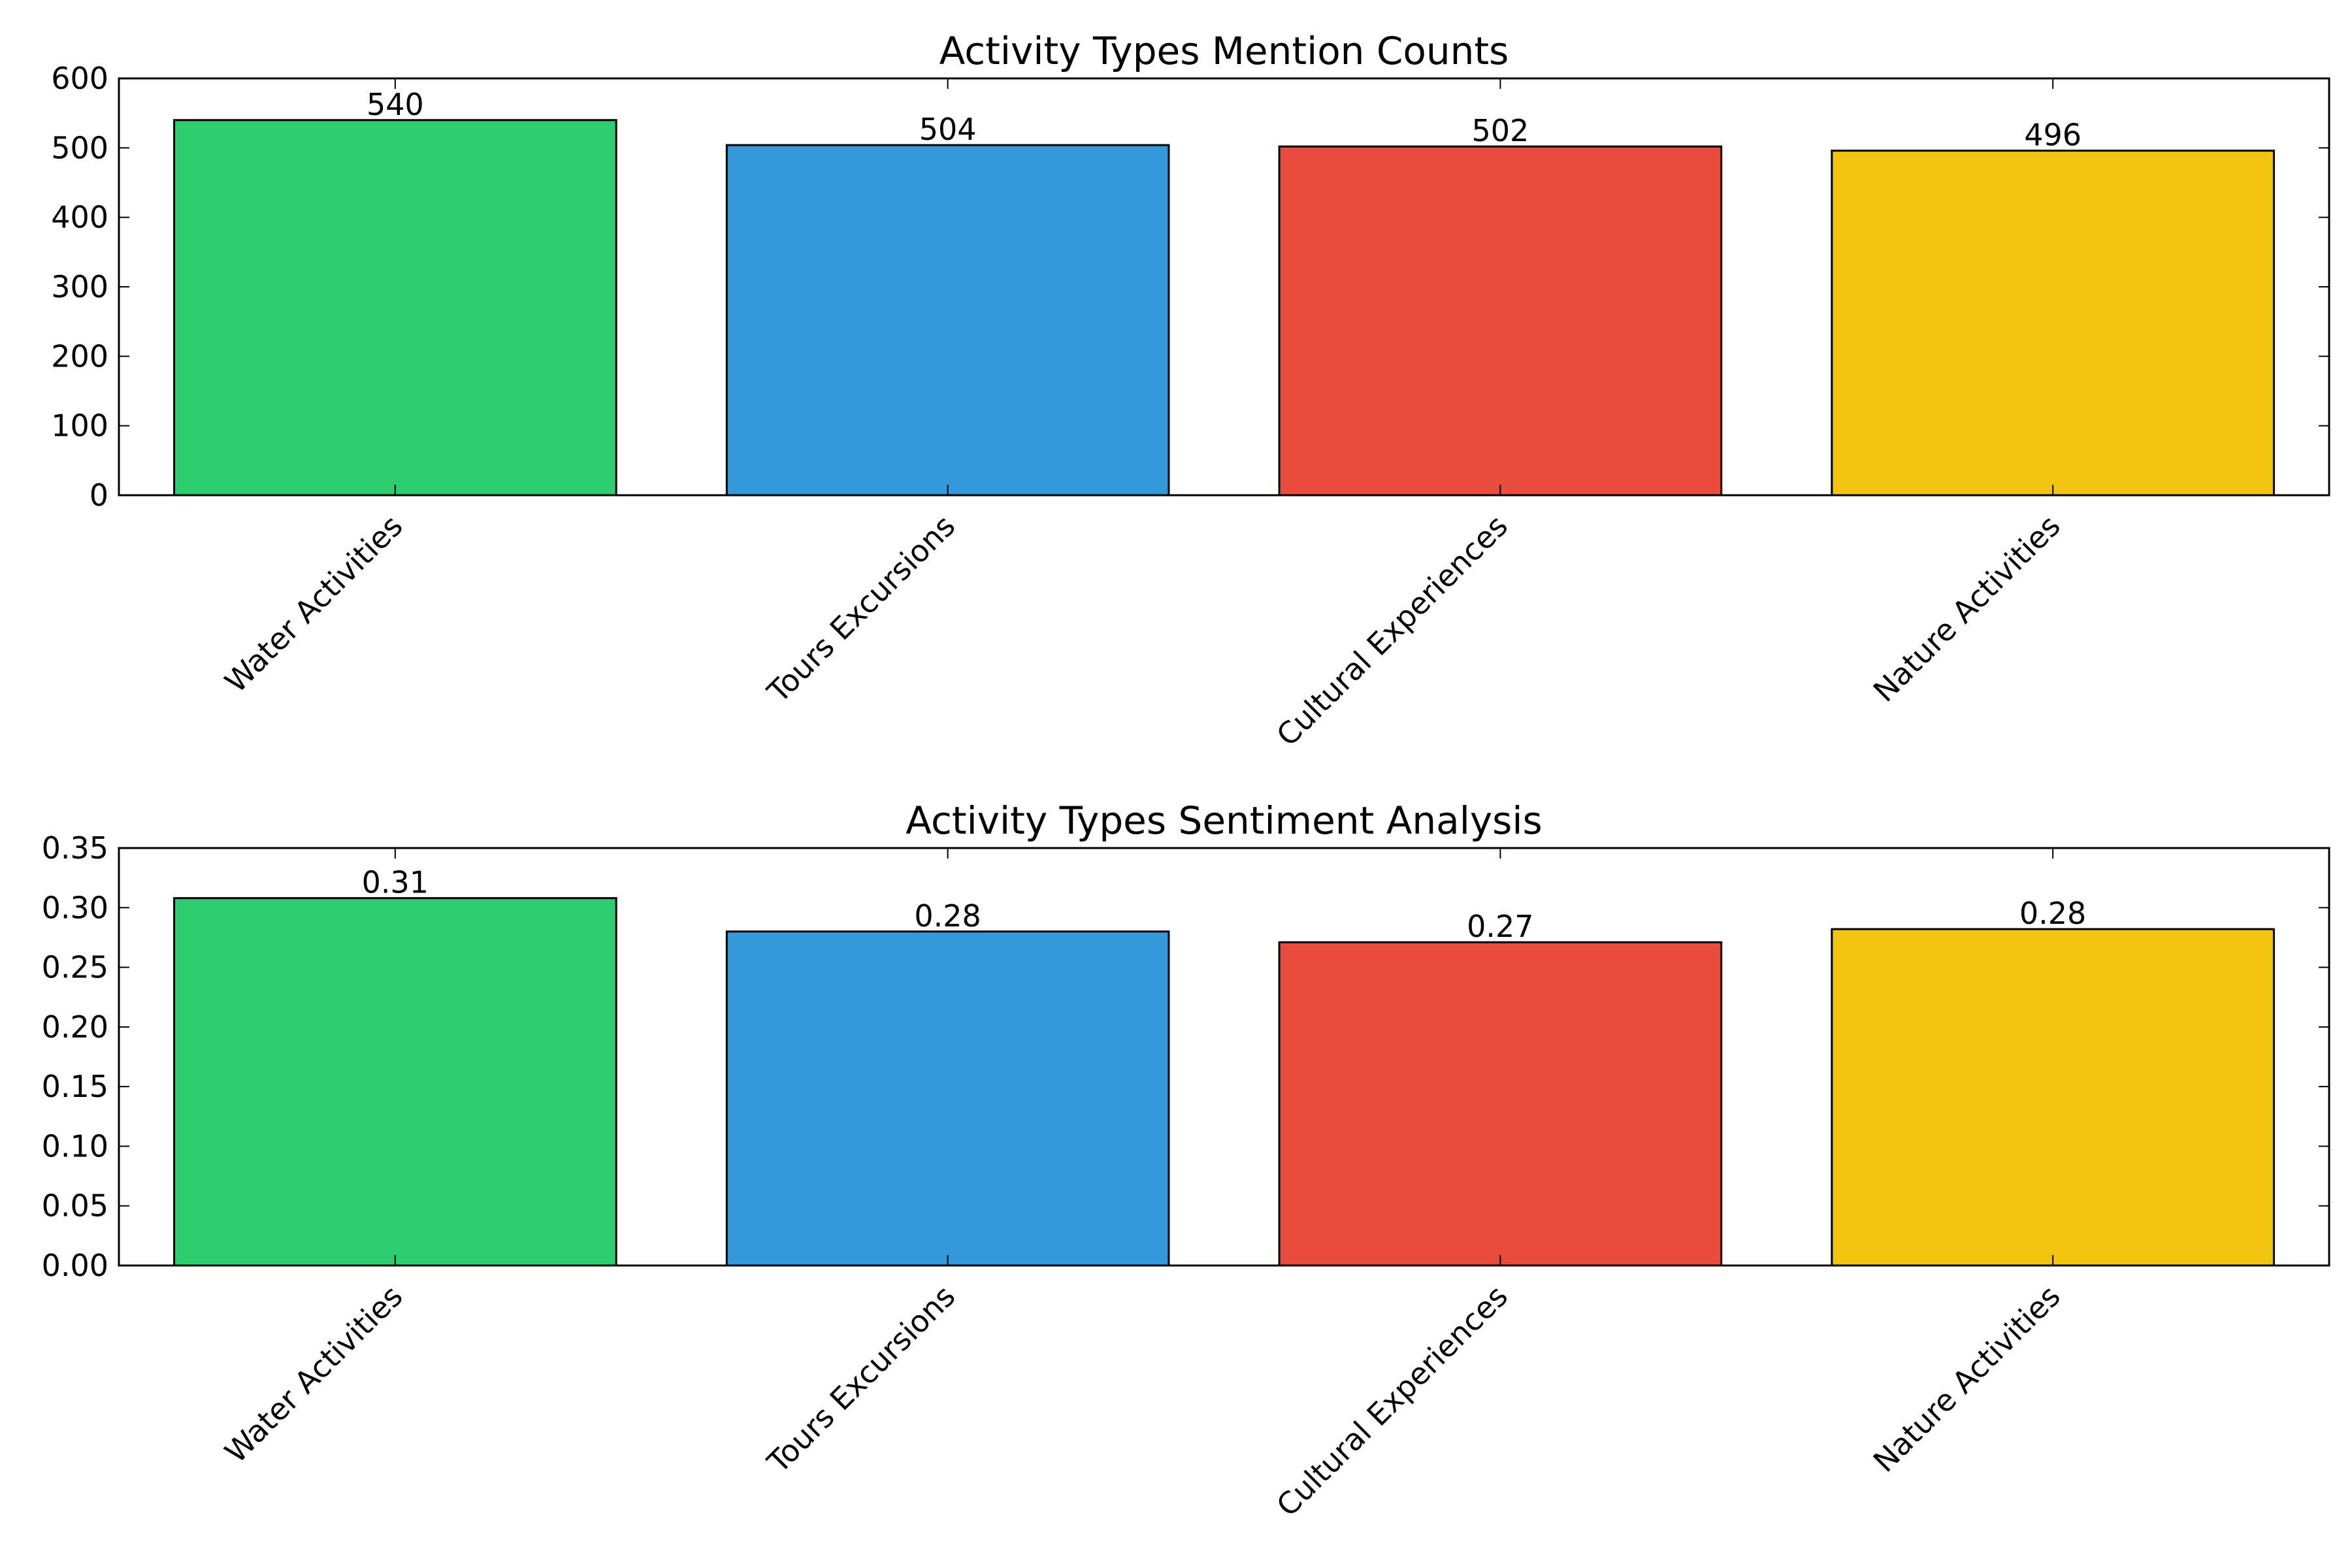 The width and height of the screenshot is (2352, 1568). I want to click on chart-title: Activity Types Mention Counts, so click(1224, 51).